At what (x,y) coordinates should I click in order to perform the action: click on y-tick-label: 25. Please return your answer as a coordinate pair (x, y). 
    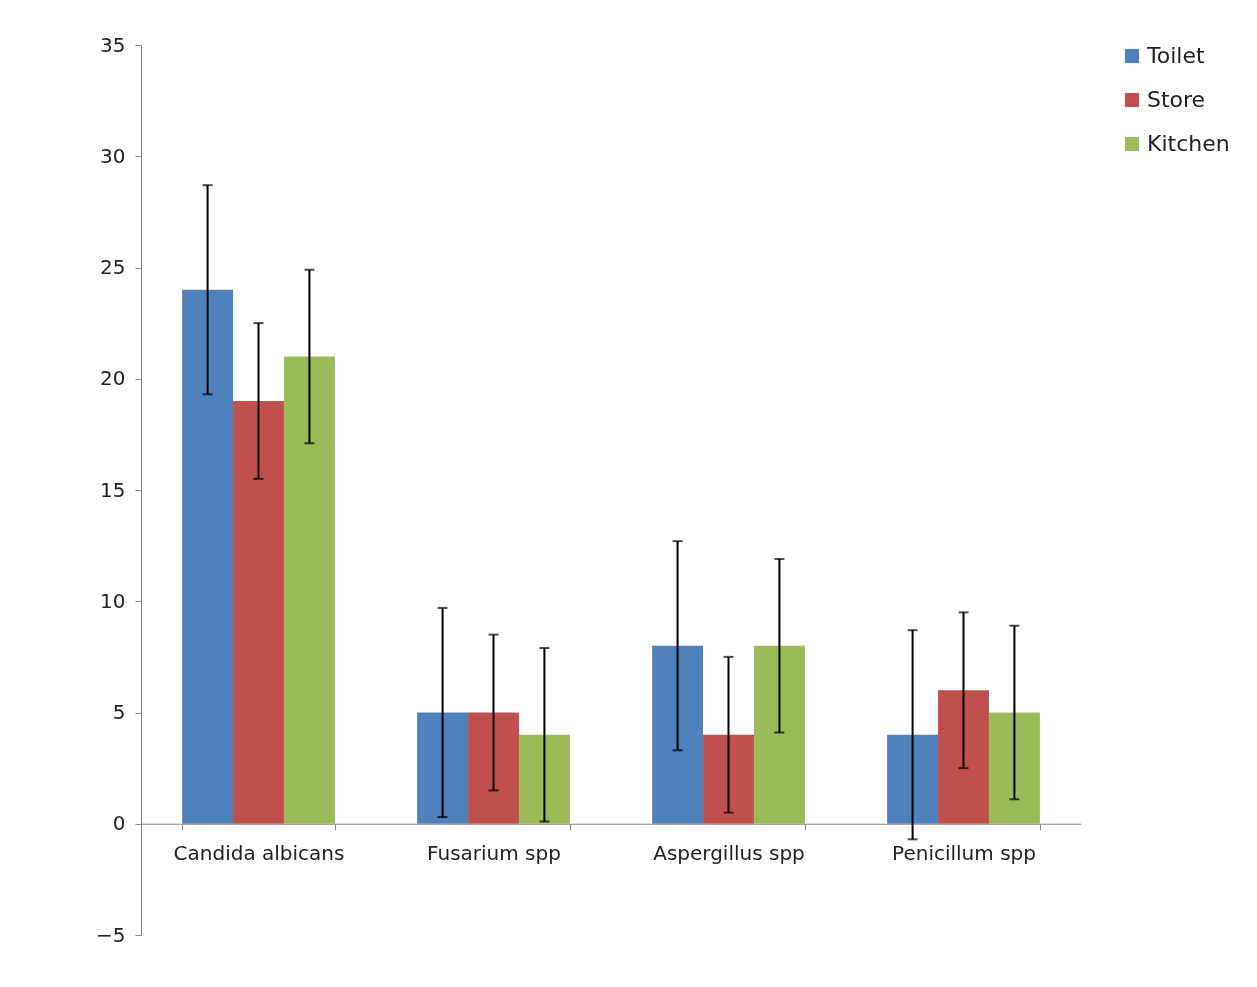
    Looking at the image, I should click on (113, 267).